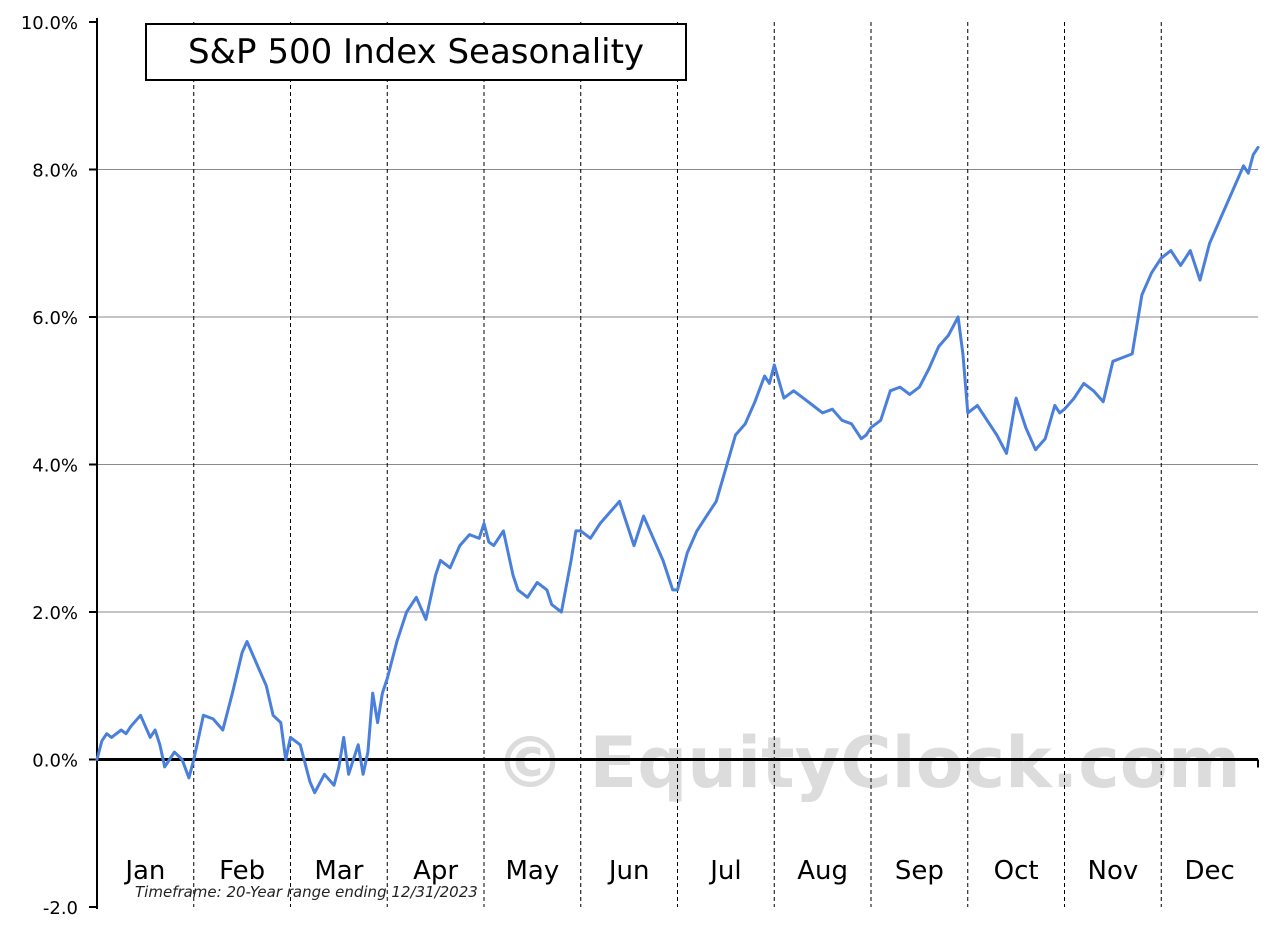  What do you see at coordinates (435, 871) in the screenshot?
I see `month-label-apr: Apr` at bounding box center [435, 871].